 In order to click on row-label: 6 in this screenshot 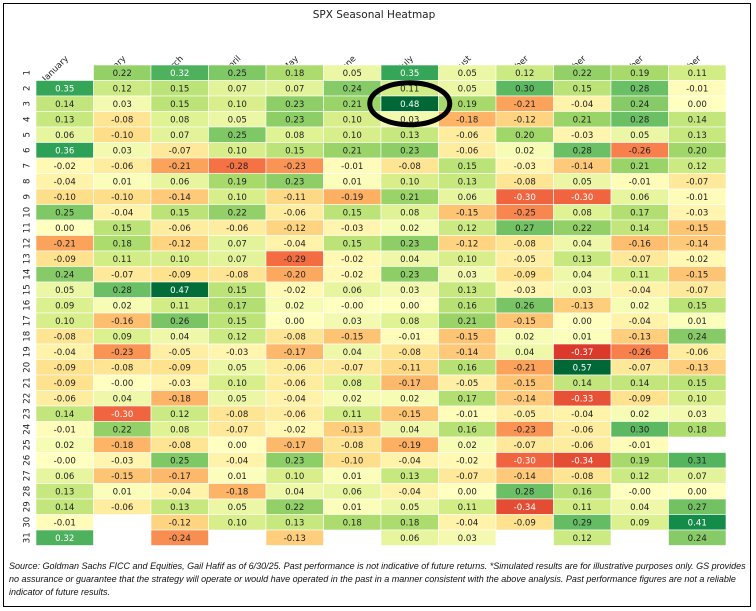, I will do `click(28, 150)`.